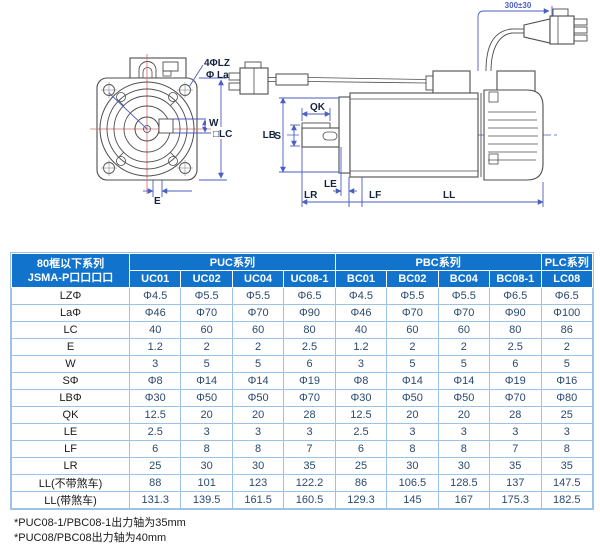  What do you see at coordinates (566, 381) in the screenshot?
I see `spec-value-cell: Φ16` at bounding box center [566, 381].